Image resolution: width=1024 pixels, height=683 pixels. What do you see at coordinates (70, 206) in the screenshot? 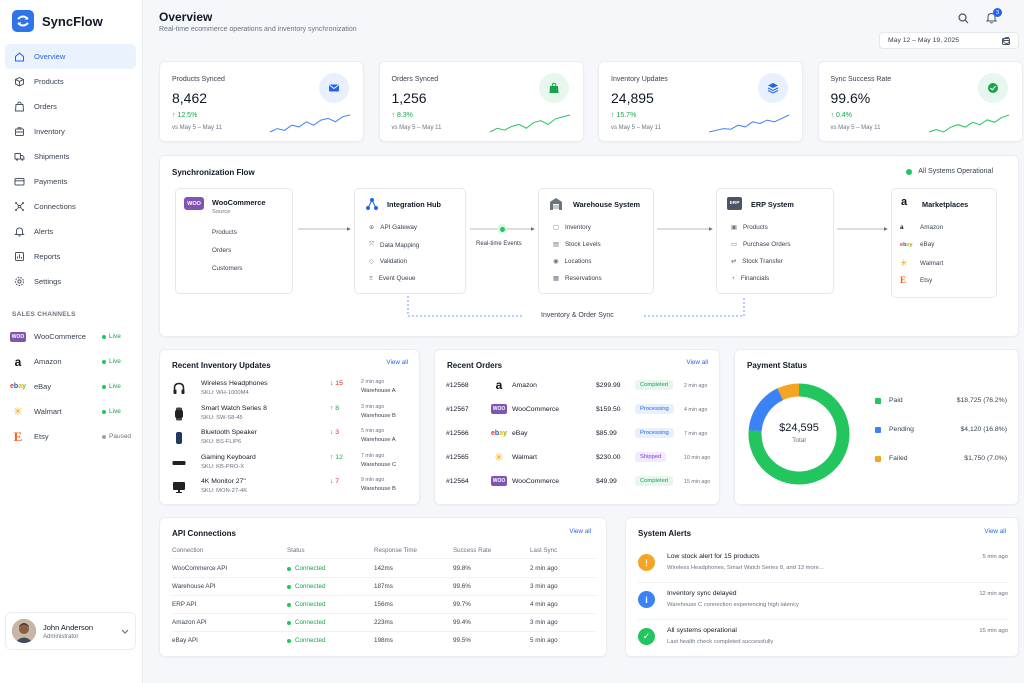
I see `sidebar-item-connections: Connections` at bounding box center [70, 206].